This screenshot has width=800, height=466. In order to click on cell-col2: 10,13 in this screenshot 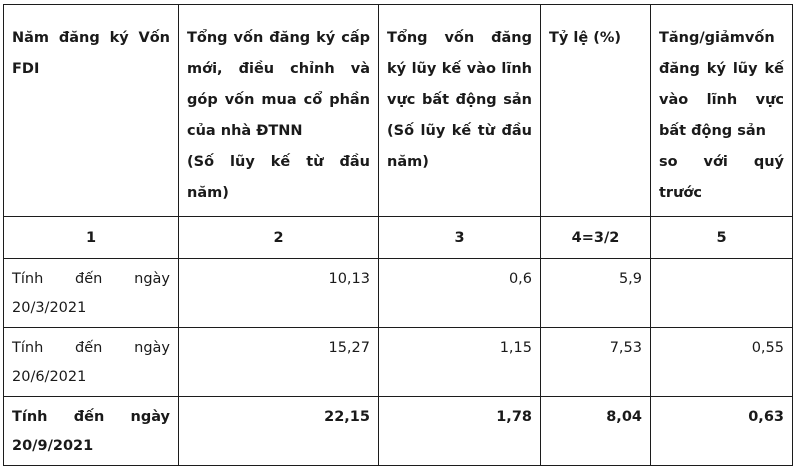, I will do `click(278, 293)`.